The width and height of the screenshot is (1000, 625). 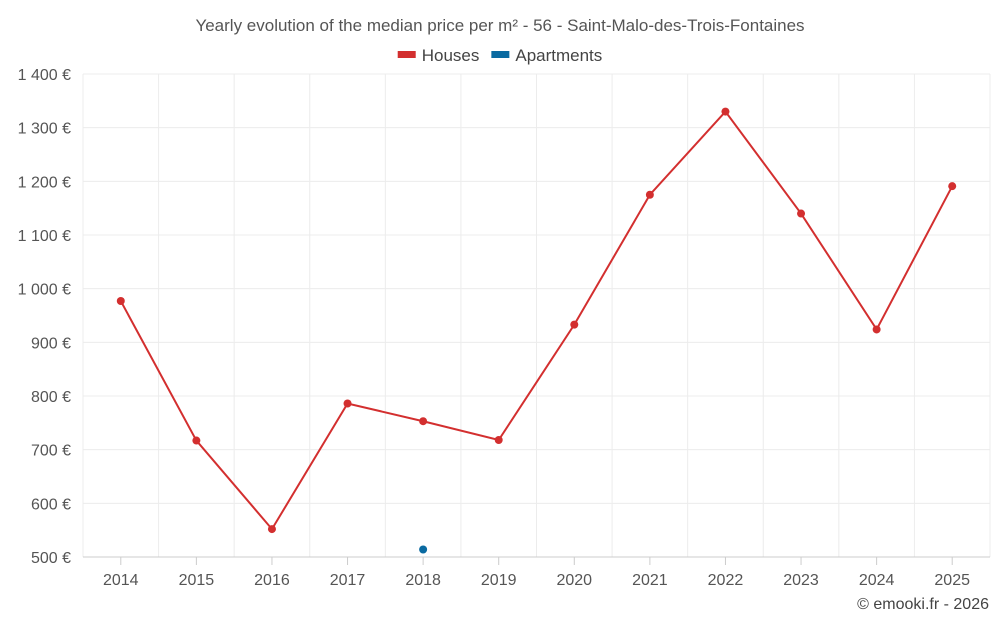 I want to click on legend-item-apartments: Apartments, so click(x=546, y=55).